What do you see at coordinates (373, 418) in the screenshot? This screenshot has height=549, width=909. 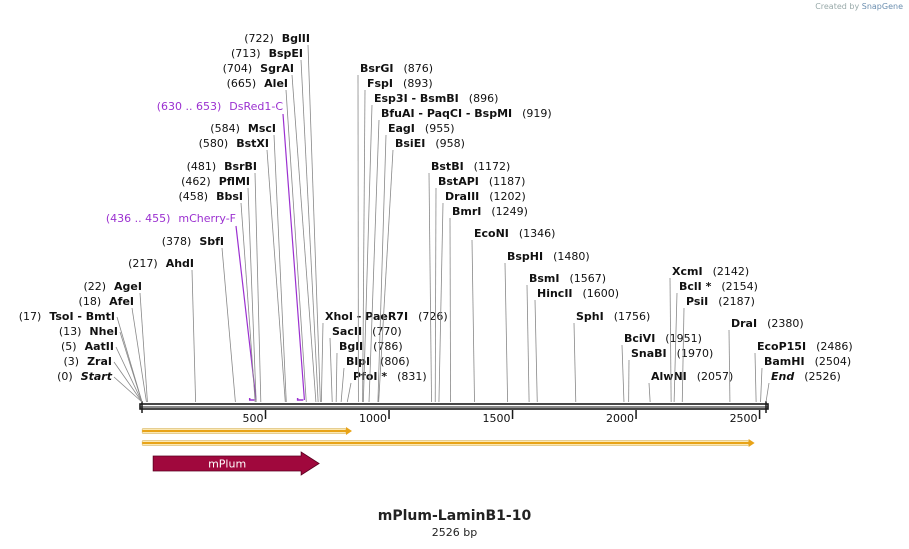 I see `ruler-tick-label: 1000` at bounding box center [373, 418].